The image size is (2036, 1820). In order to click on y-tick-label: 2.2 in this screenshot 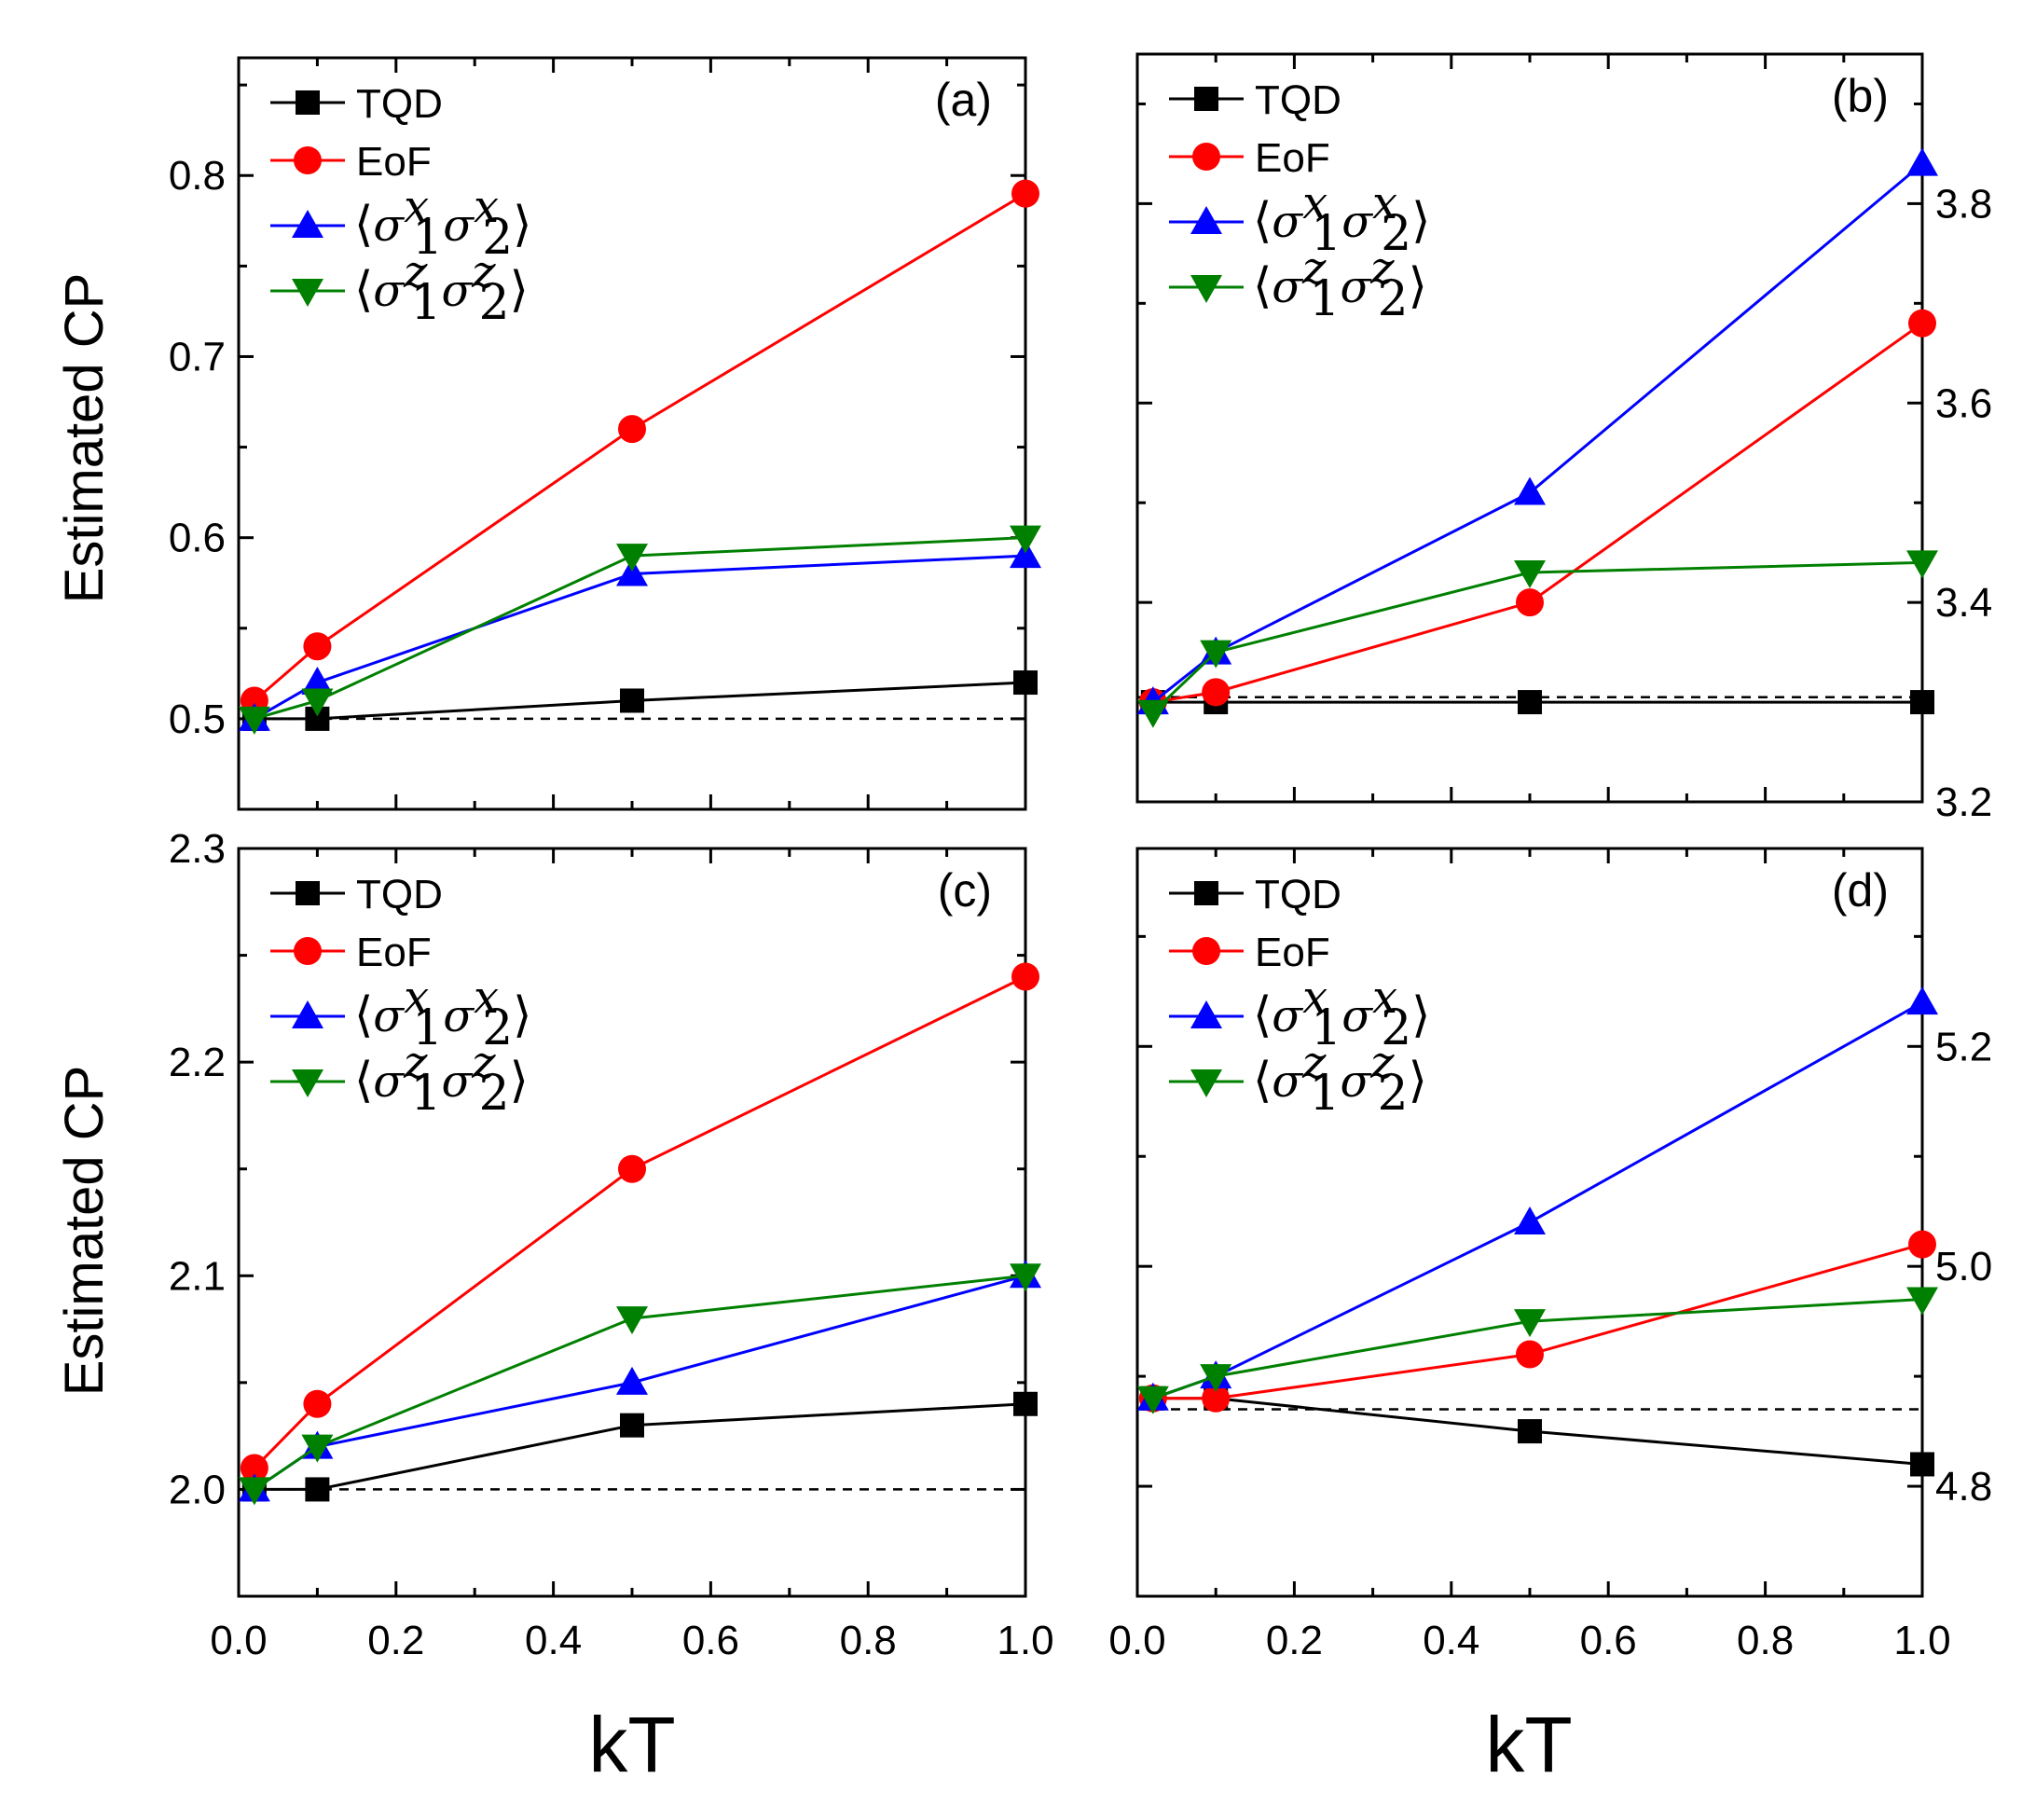, I will do `click(197, 1062)`.